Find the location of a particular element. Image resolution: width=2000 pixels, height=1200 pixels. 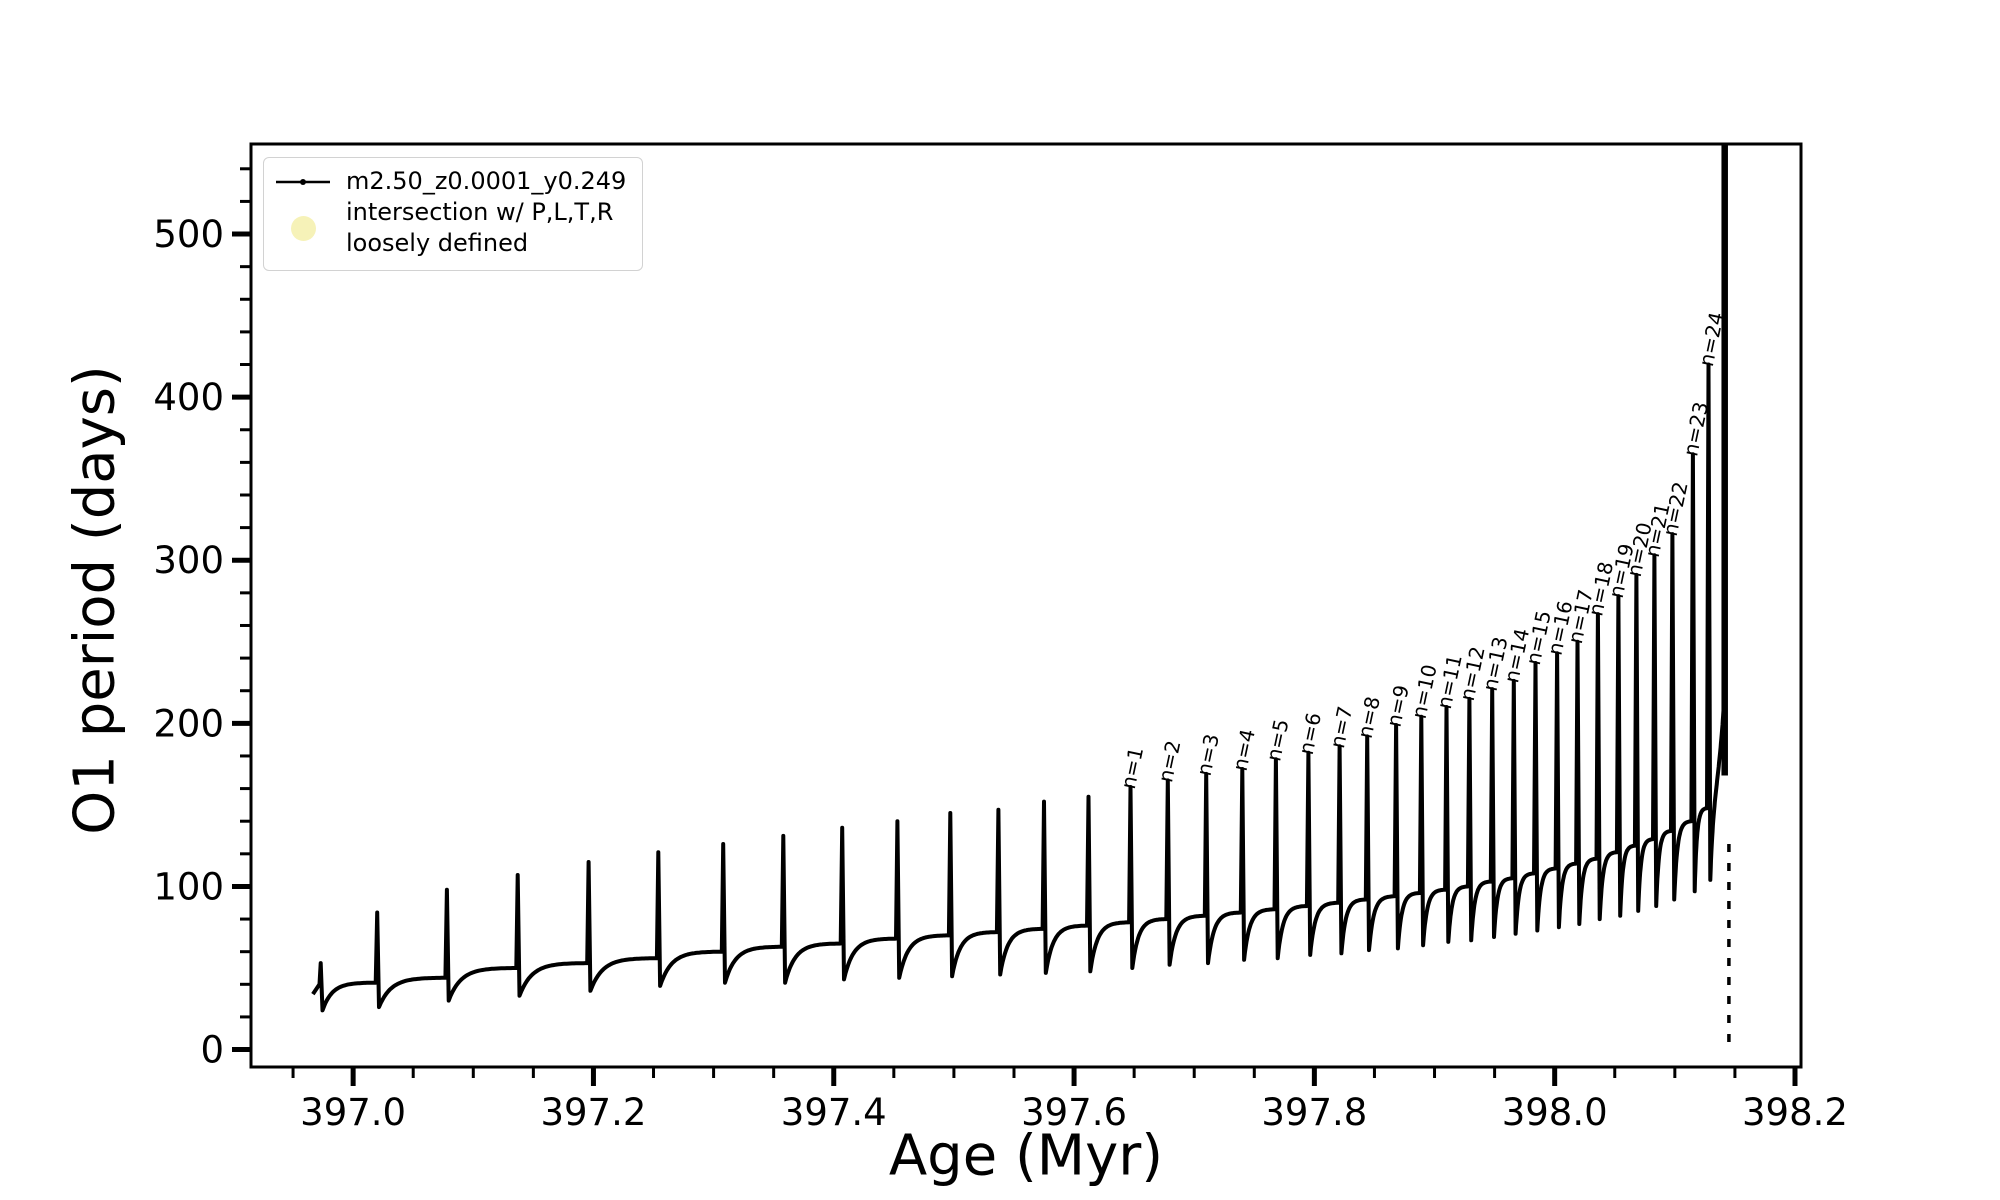

pulse-annotation: n=7 is located at coordinates (1341, 727).